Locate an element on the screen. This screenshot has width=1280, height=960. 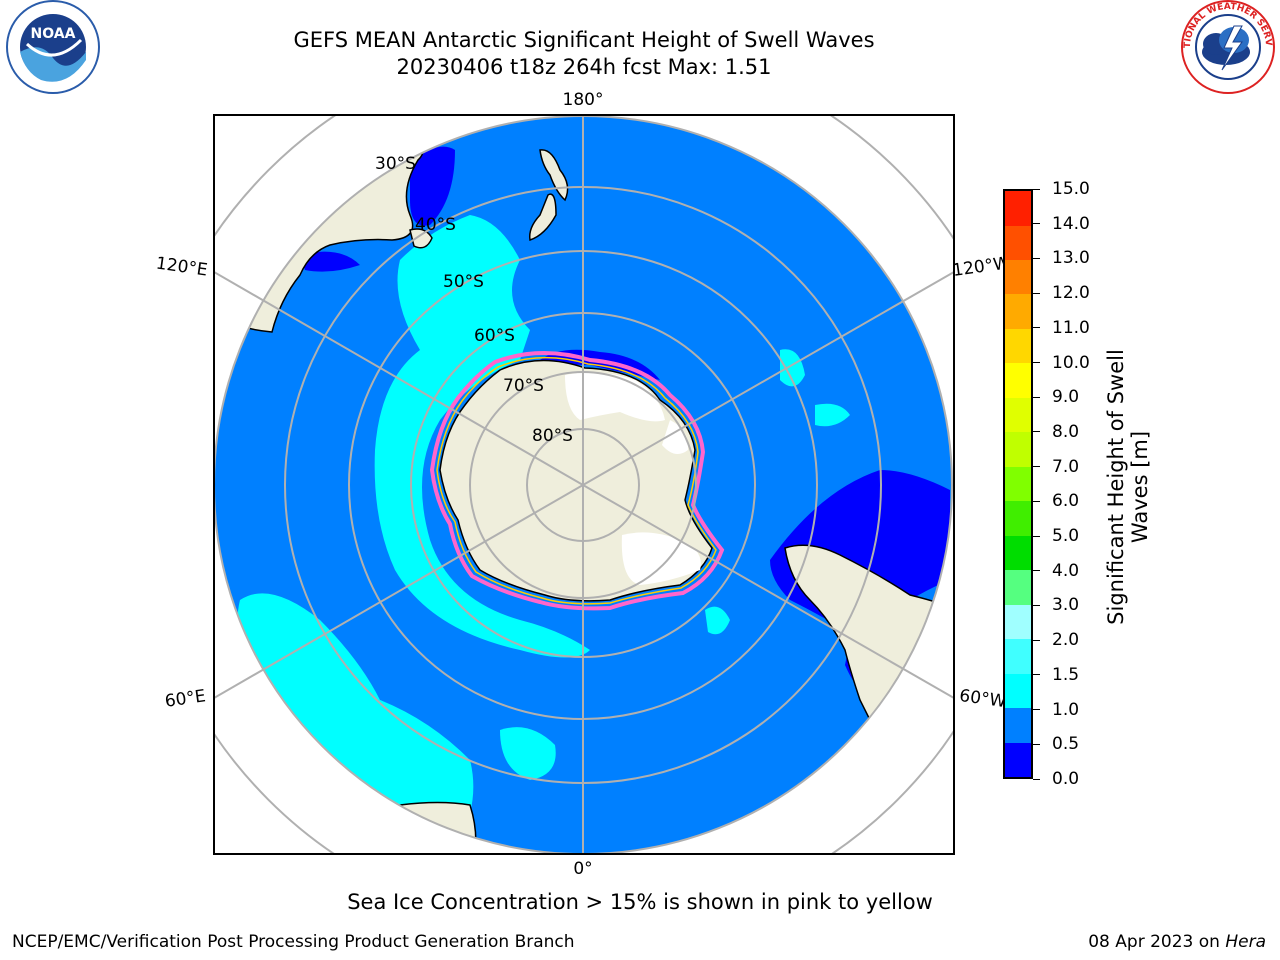
colorbar-tick-label: 4.0 is located at coordinates (1066, 570).